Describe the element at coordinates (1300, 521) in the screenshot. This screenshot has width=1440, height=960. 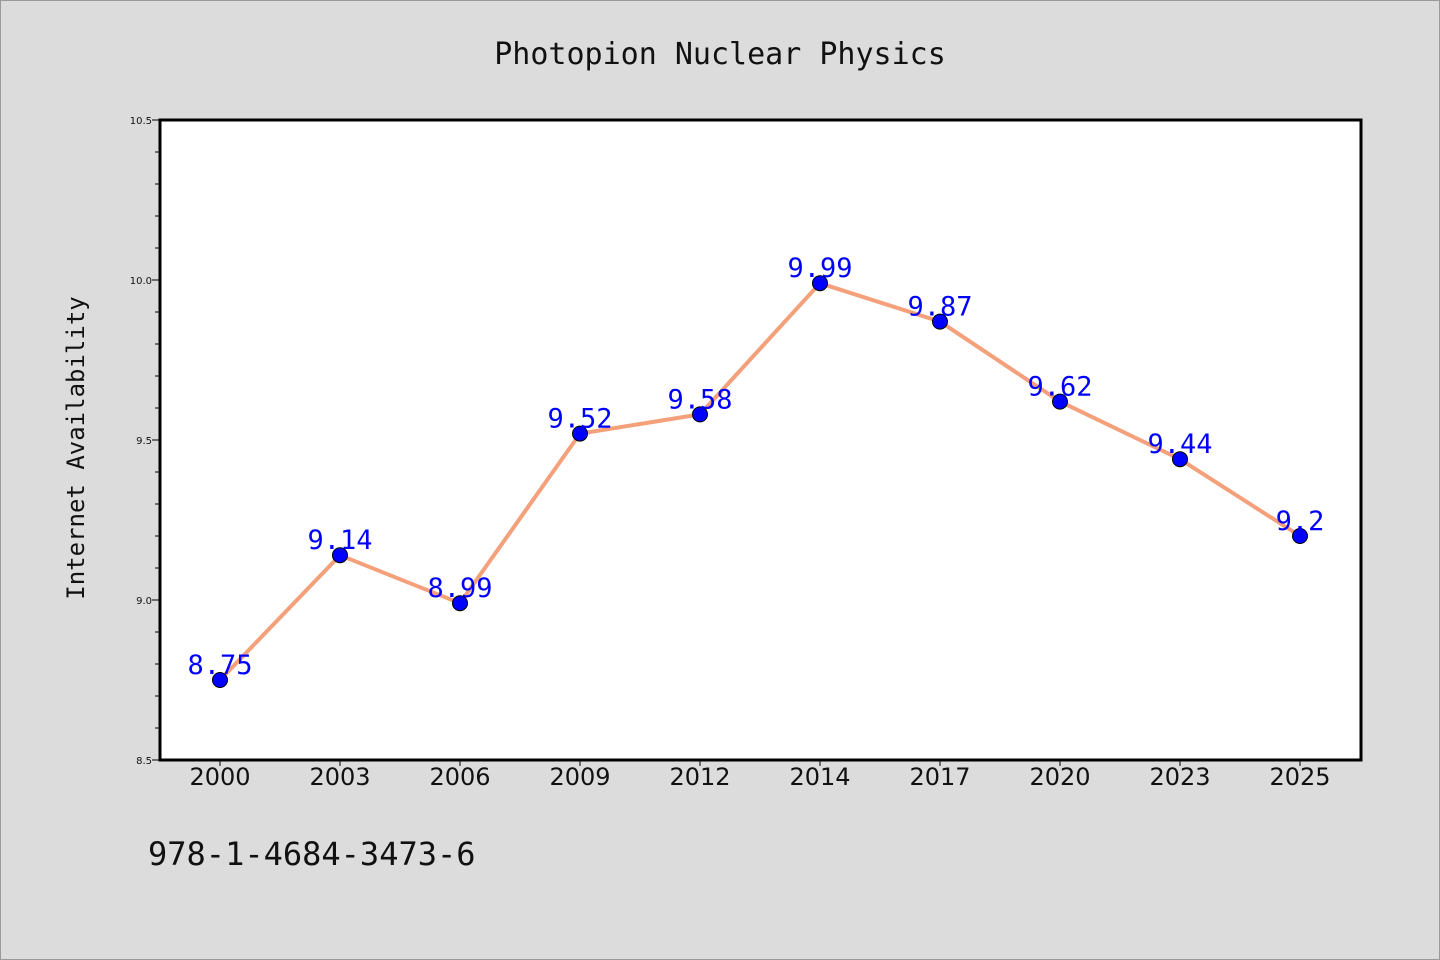
I see `data-label: 9.2` at that location.